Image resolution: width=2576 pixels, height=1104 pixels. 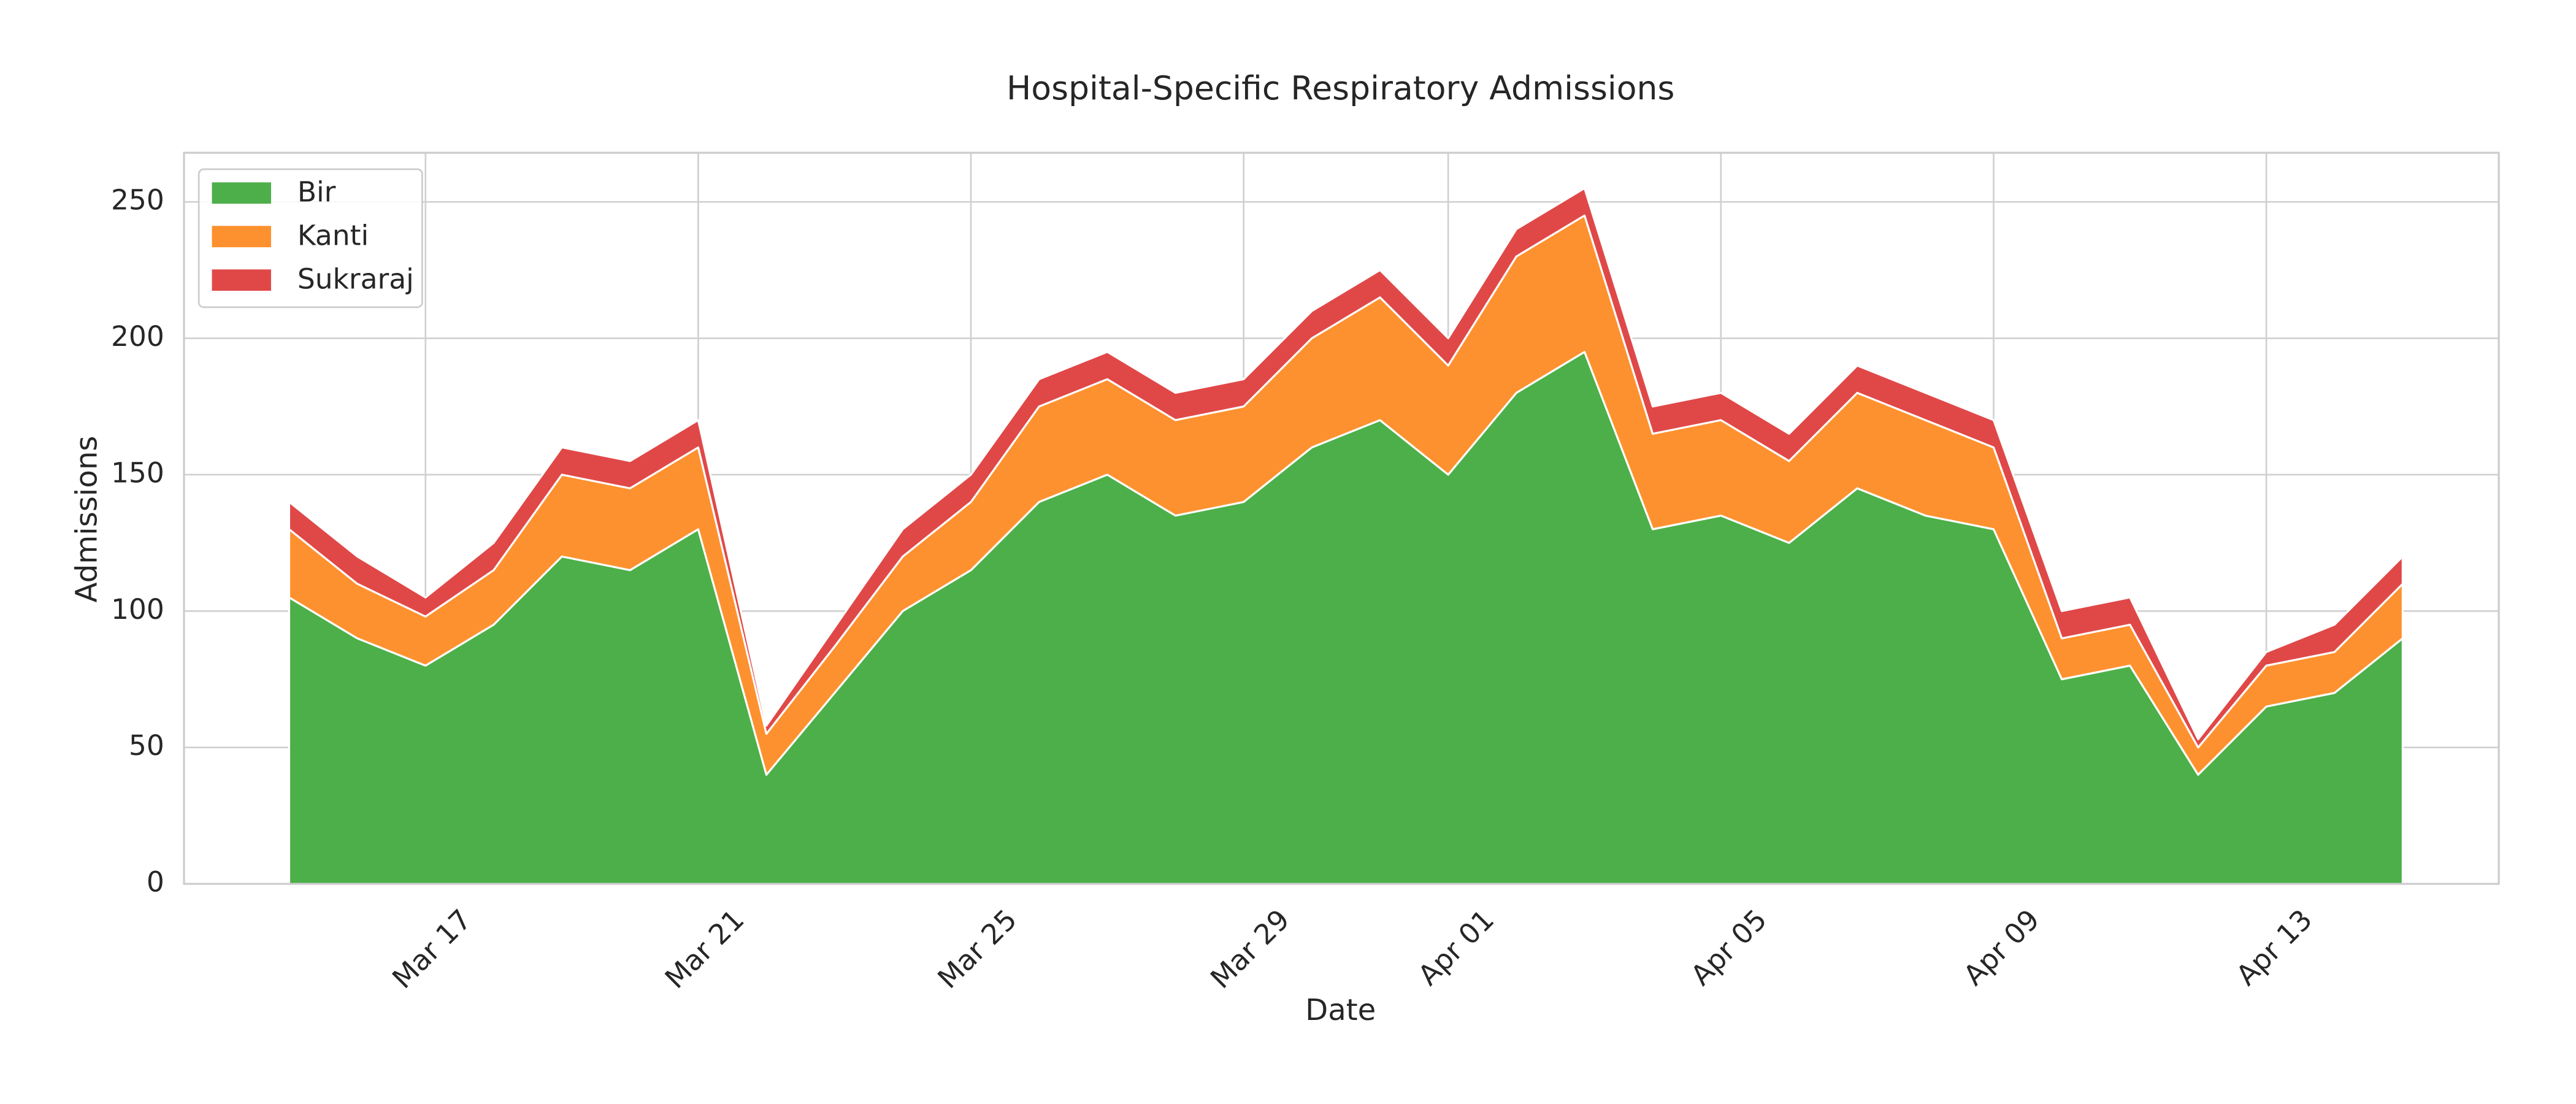 What do you see at coordinates (155, 882) in the screenshot?
I see `y-tick-label: 0` at bounding box center [155, 882].